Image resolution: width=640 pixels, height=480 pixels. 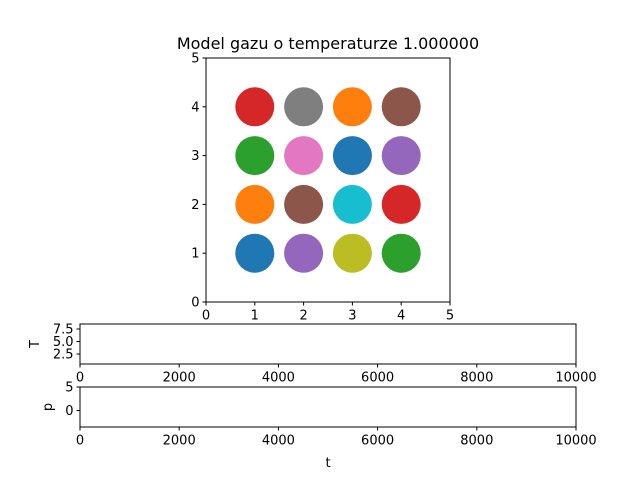 I want to click on y-tick-label: 1, so click(x=195, y=254).